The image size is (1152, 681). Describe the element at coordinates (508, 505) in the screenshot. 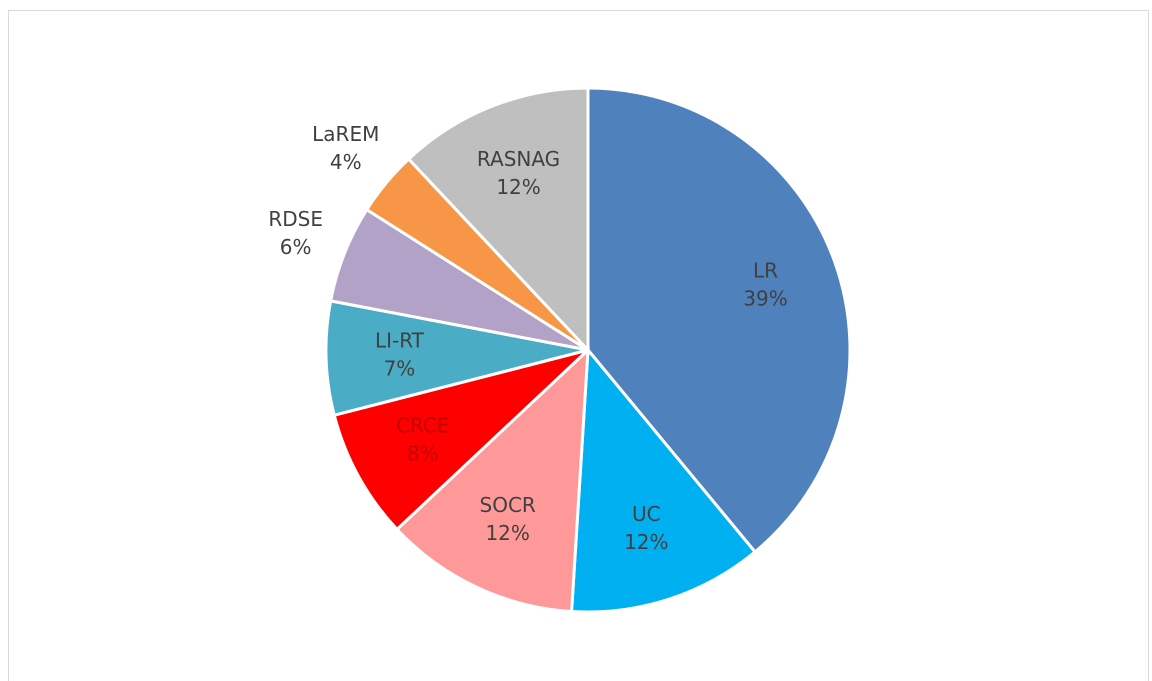

I see `slice-category-label: SOCR` at that location.